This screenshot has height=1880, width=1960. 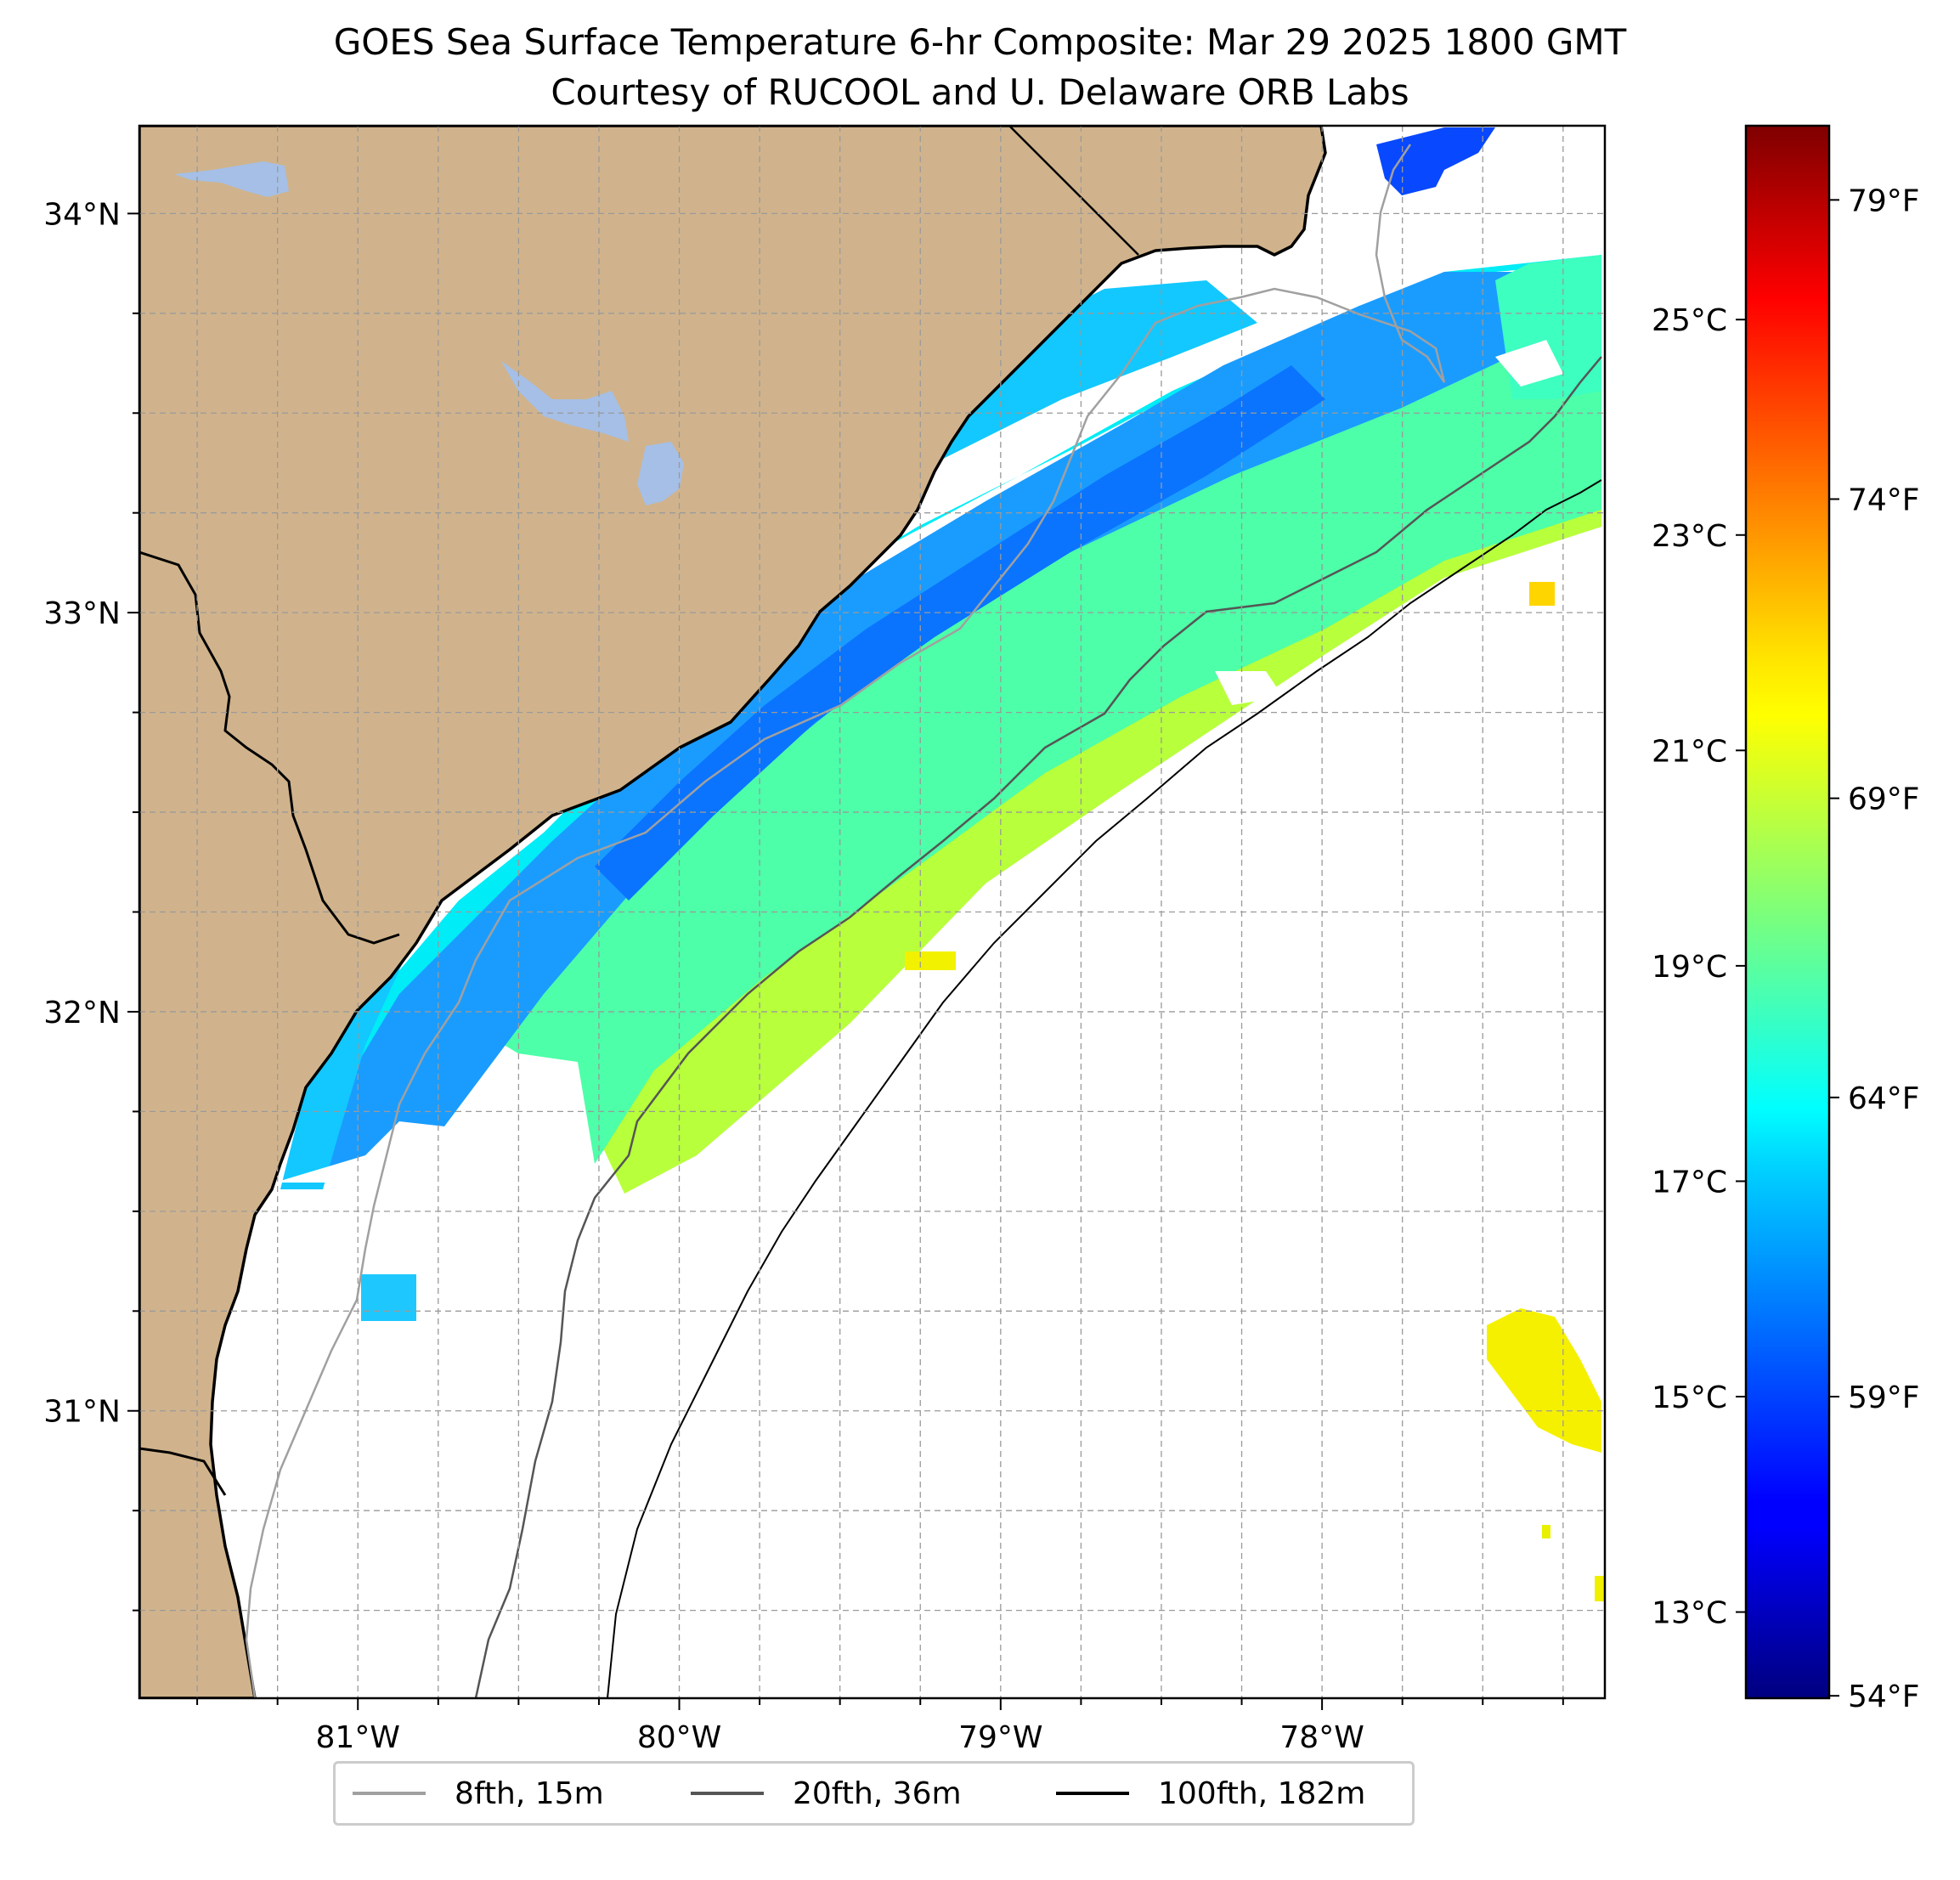 What do you see at coordinates (1436, 161) in the screenshot?
I see `sst-onslow-blue` at bounding box center [1436, 161].